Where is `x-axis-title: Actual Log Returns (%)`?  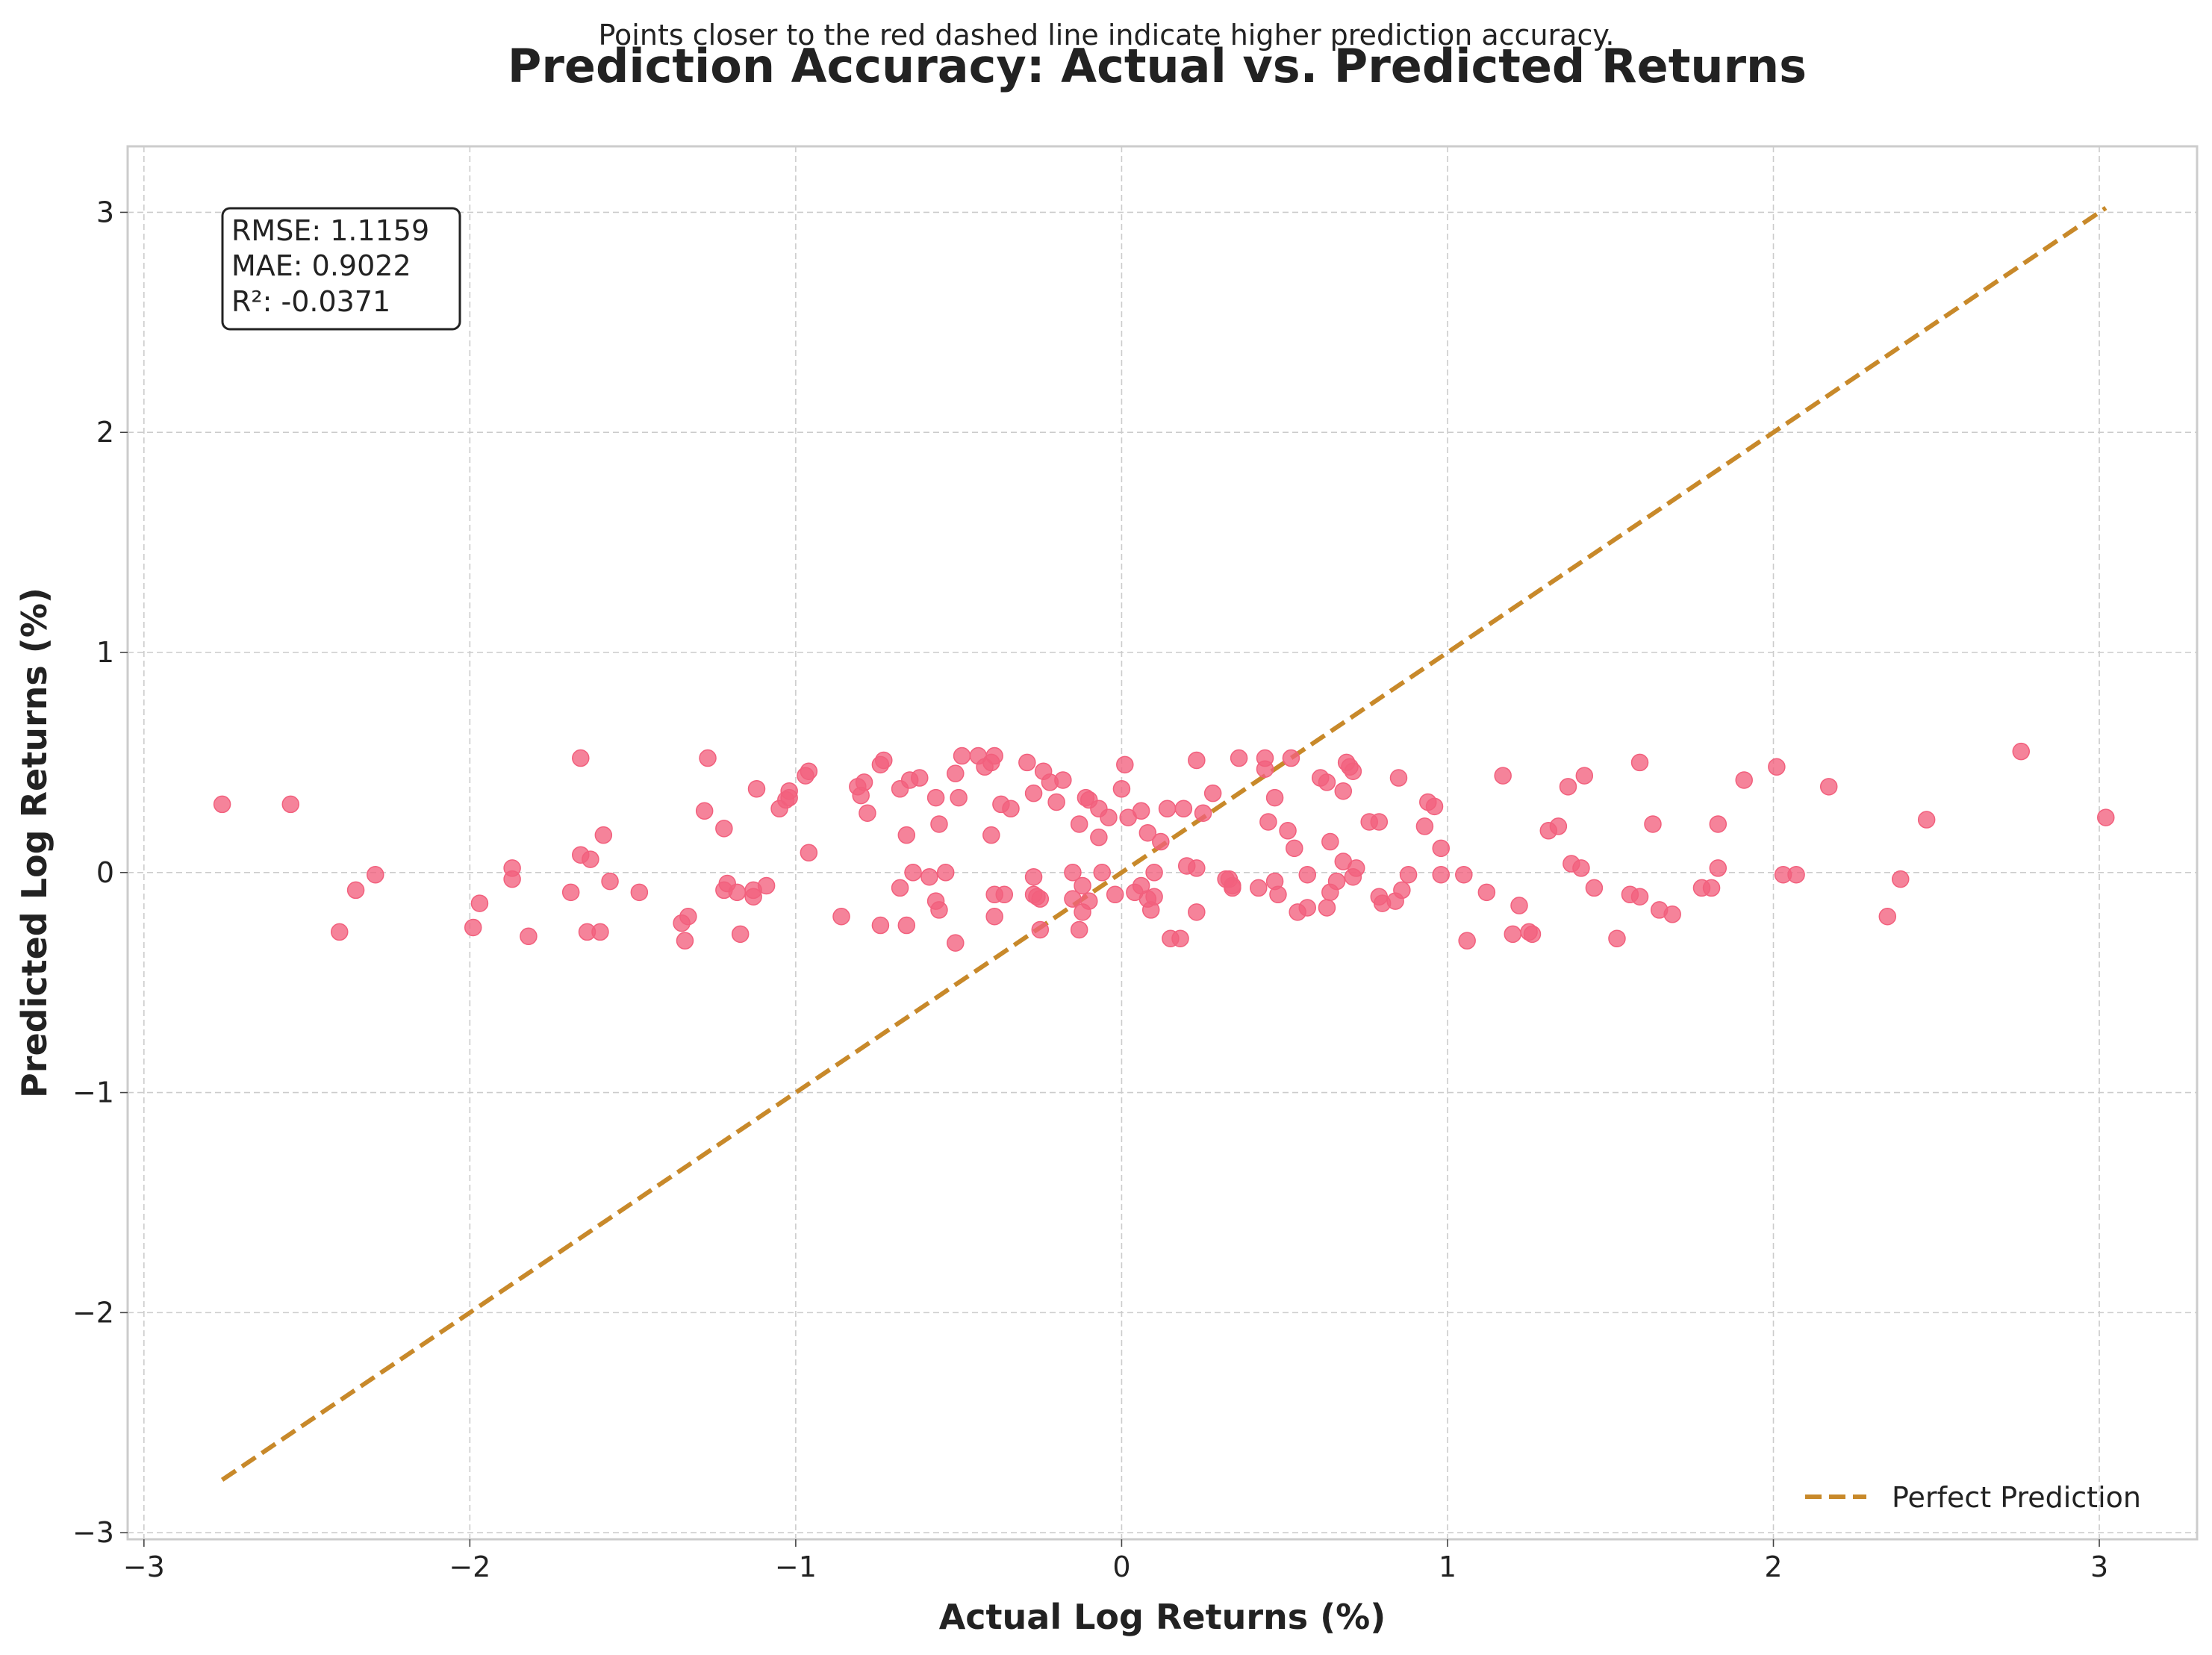 x-axis-title: Actual Log Returns (%) is located at coordinates (1162, 1617).